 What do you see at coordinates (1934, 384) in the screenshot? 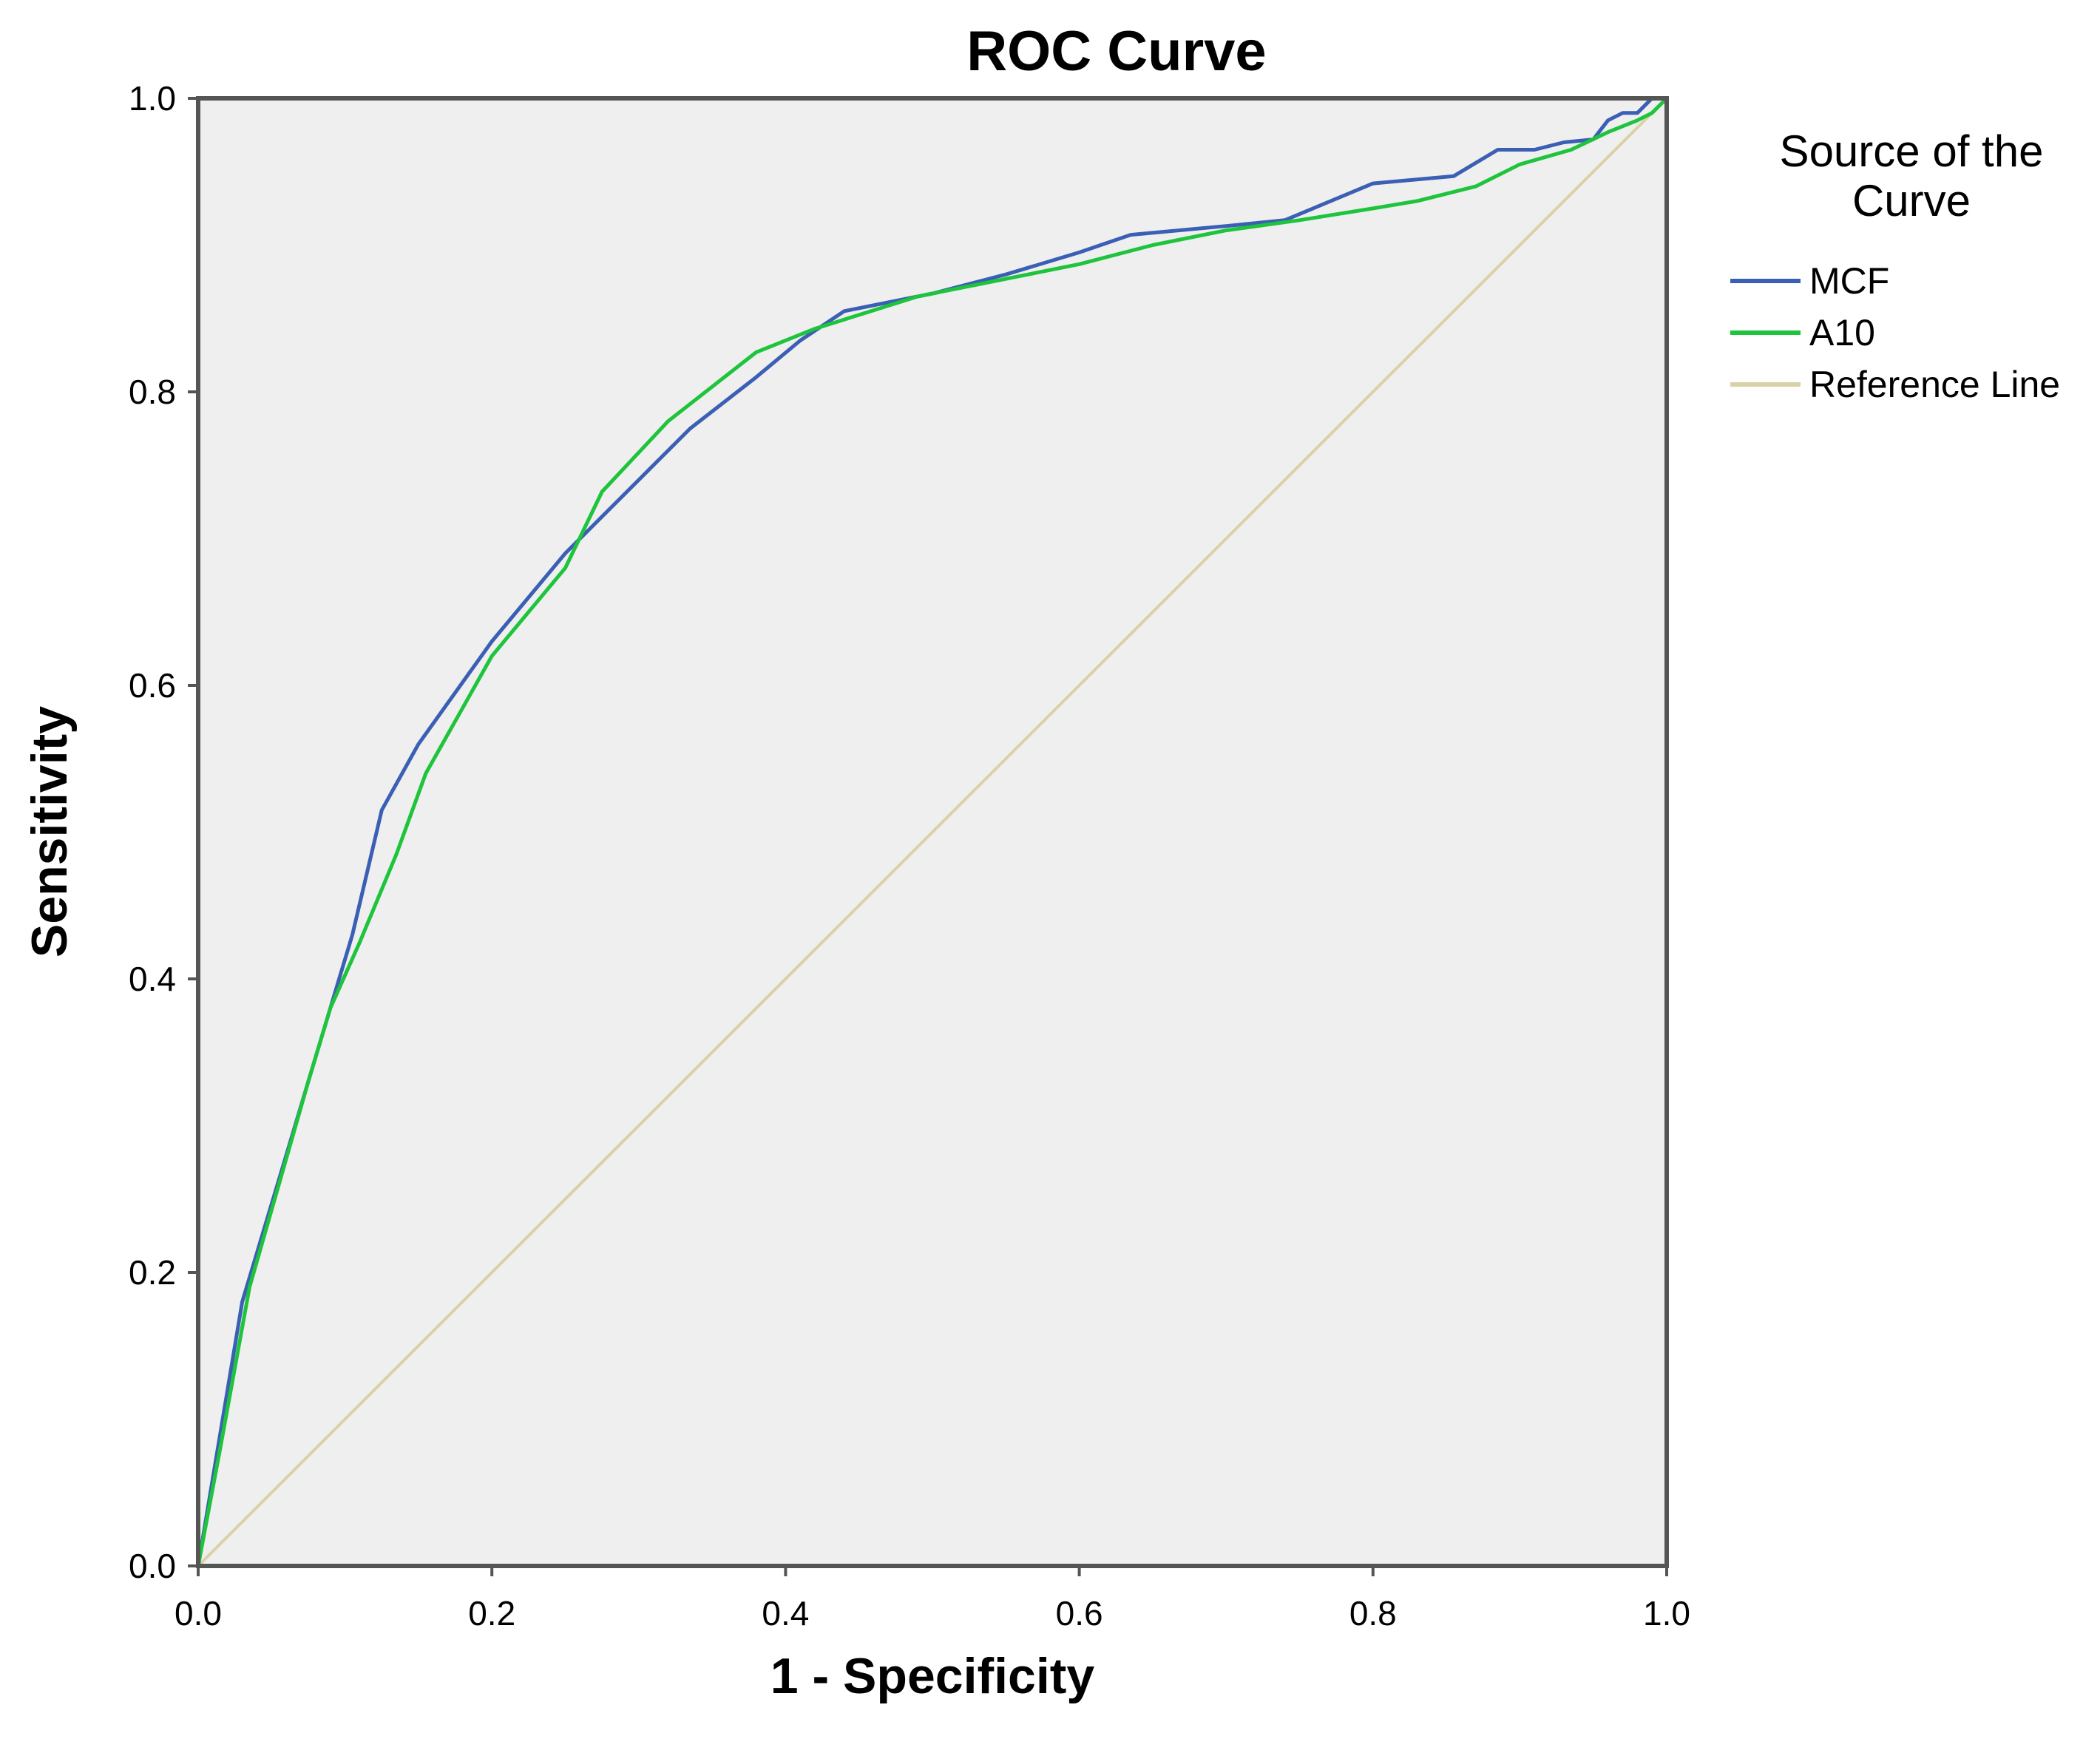
I see `legend-label-reference-line: Reference Line` at bounding box center [1934, 384].